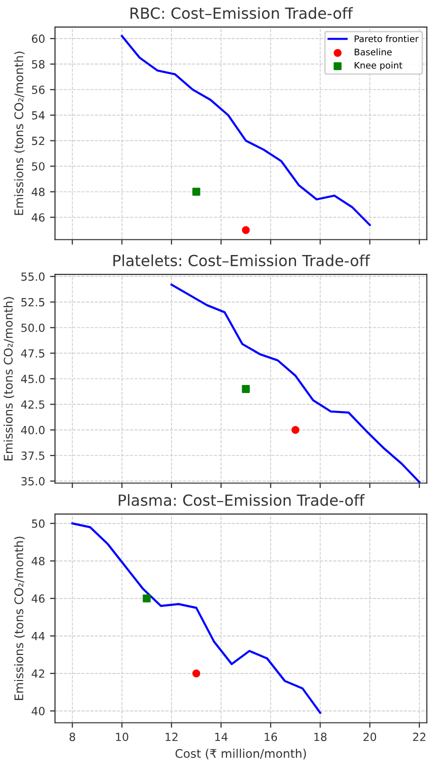 Image resolution: width=440 pixels, height=773 pixels. I want to click on y-tick-label: 56, so click(38, 90).